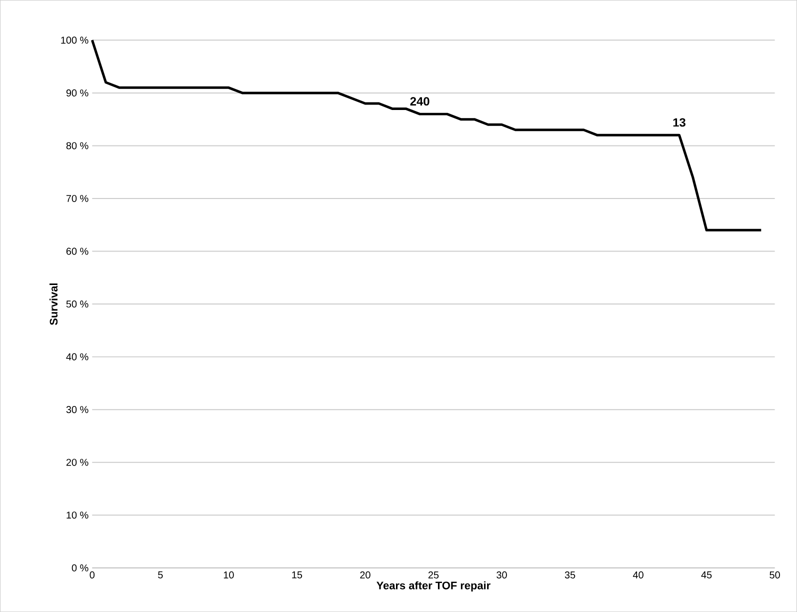 The width and height of the screenshot is (797, 612). What do you see at coordinates (420, 101) in the screenshot?
I see `annotation: 240` at bounding box center [420, 101].